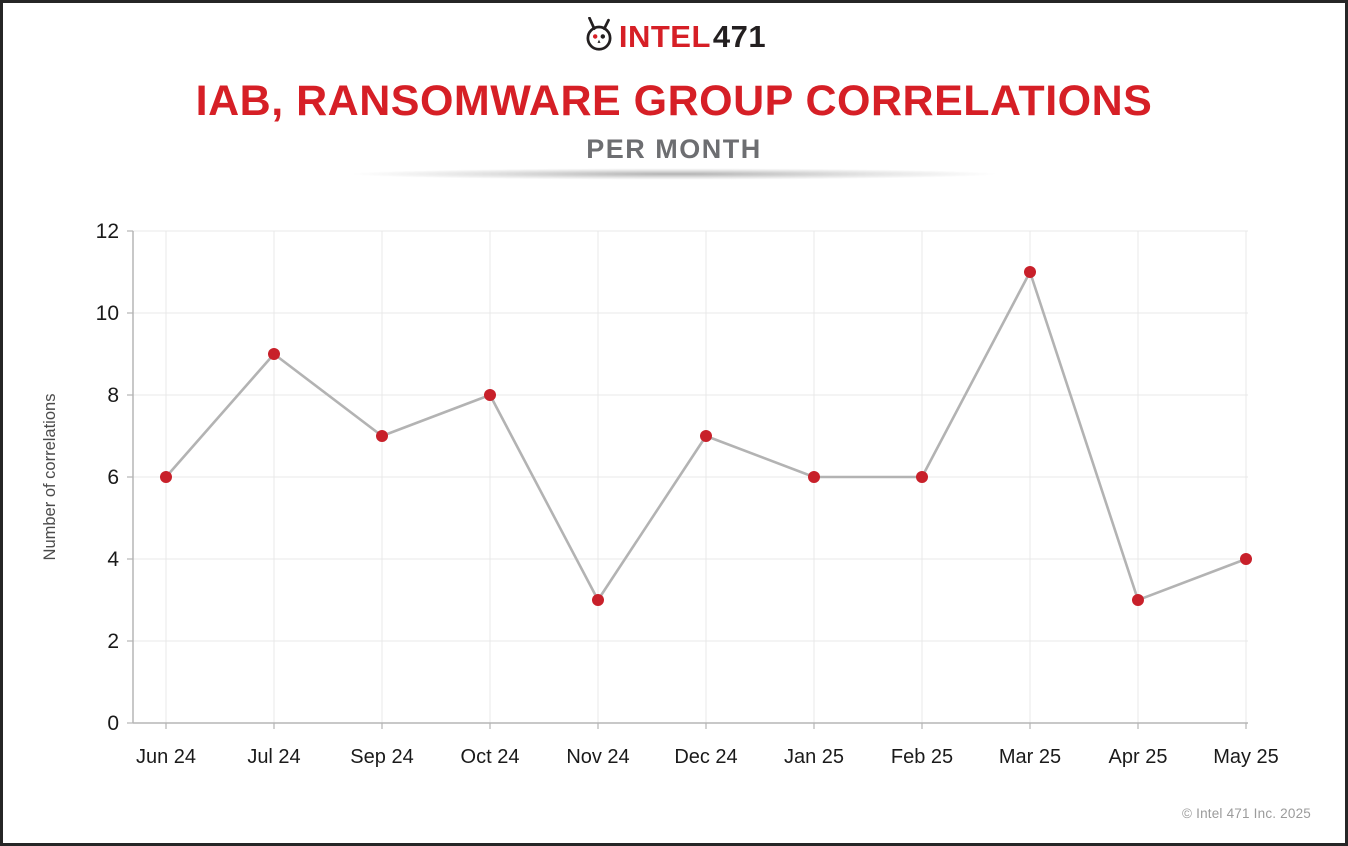 The image size is (1348, 846). I want to click on x-tick-label: Sep 24, so click(381, 757).